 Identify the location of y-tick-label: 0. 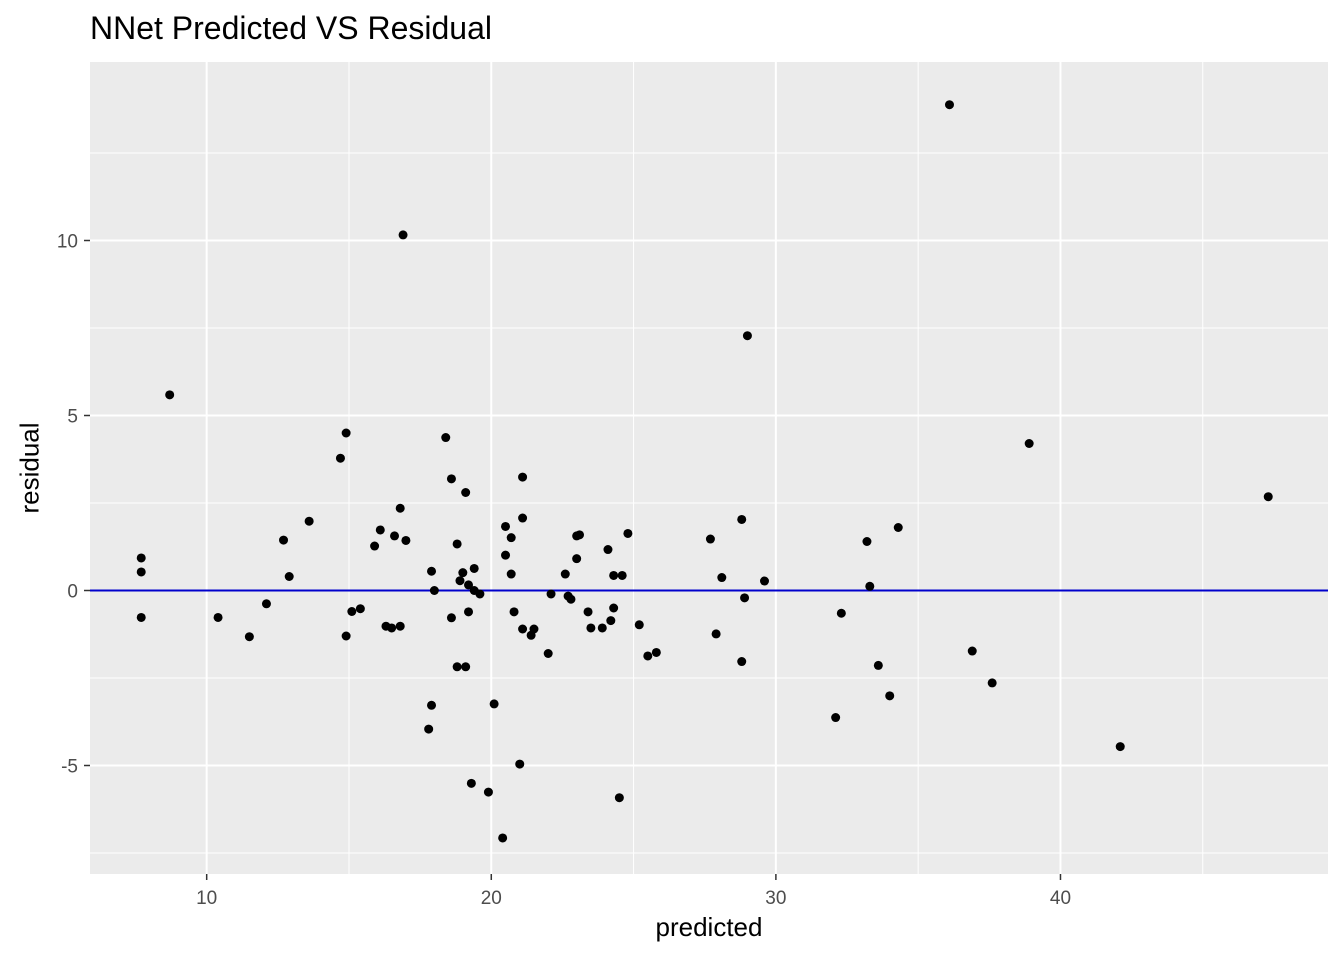
(72, 592).